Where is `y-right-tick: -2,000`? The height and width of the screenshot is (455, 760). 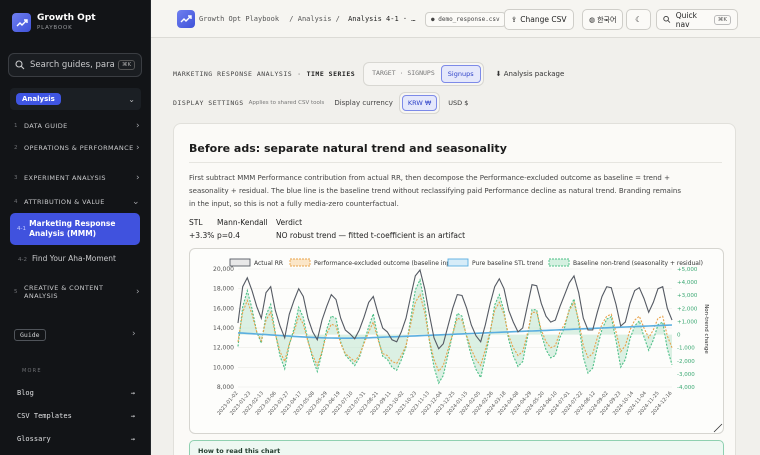
y-right-tick: -2,000 is located at coordinates (686, 362).